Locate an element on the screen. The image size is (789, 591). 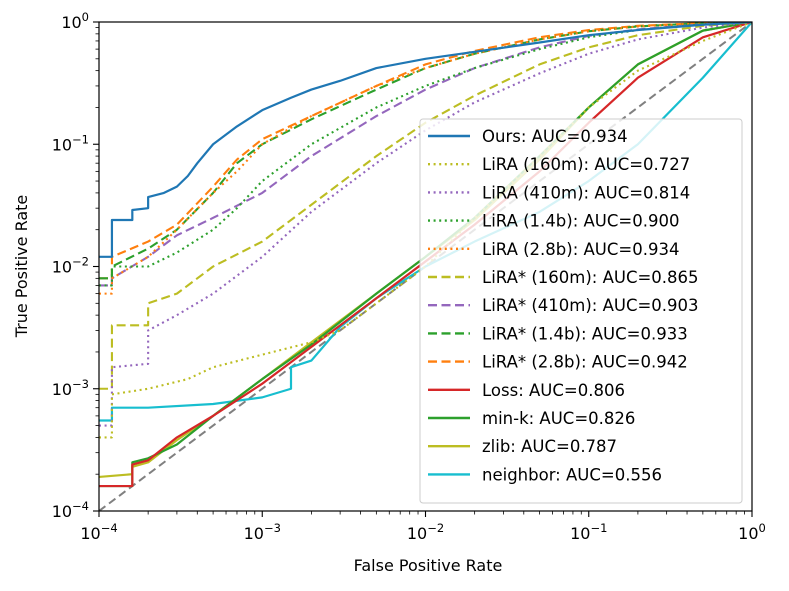
x-tick-label: 10⁻² is located at coordinates (425, 532).